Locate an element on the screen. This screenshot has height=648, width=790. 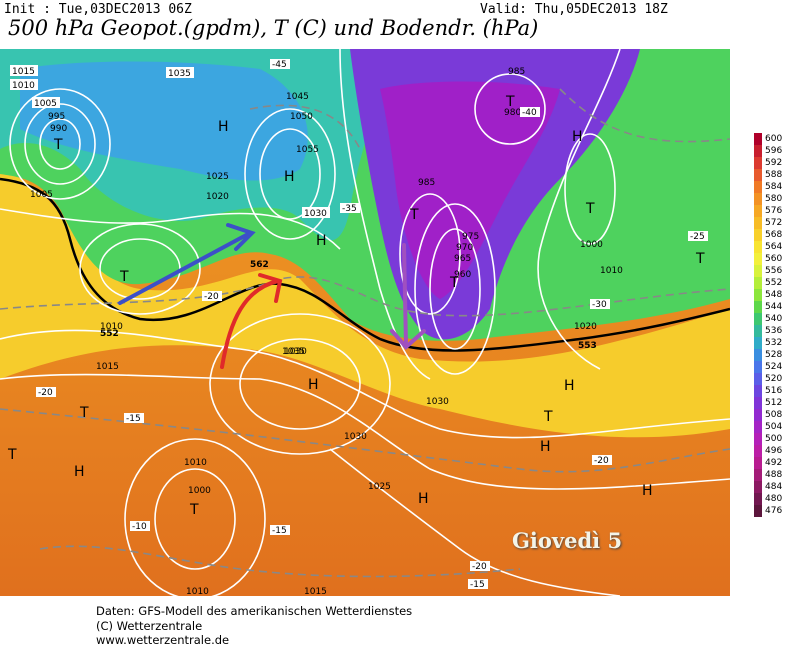
pressure-label: 990 is located at coordinates (58, 129).